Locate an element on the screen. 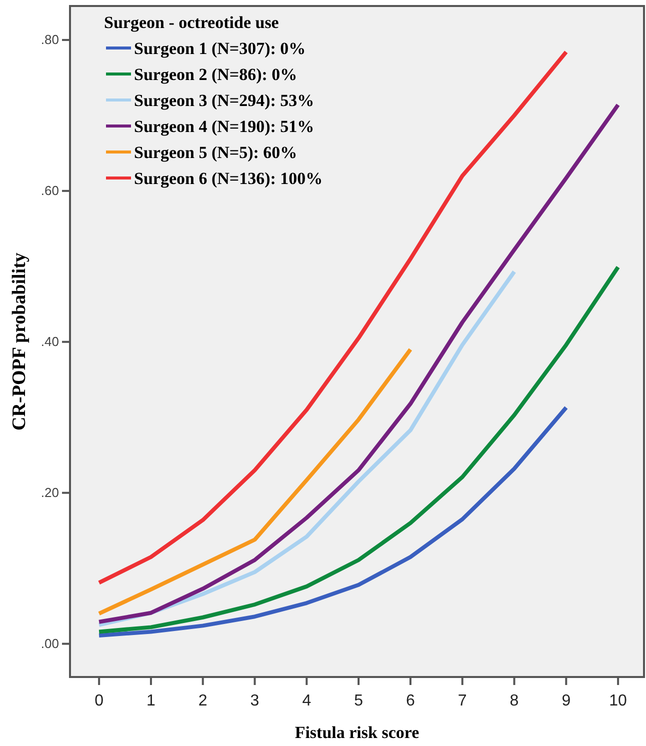 The width and height of the screenshot is (646, 746). legend-title: Surgeon - octreotide use is located at coordinates (192, 22).